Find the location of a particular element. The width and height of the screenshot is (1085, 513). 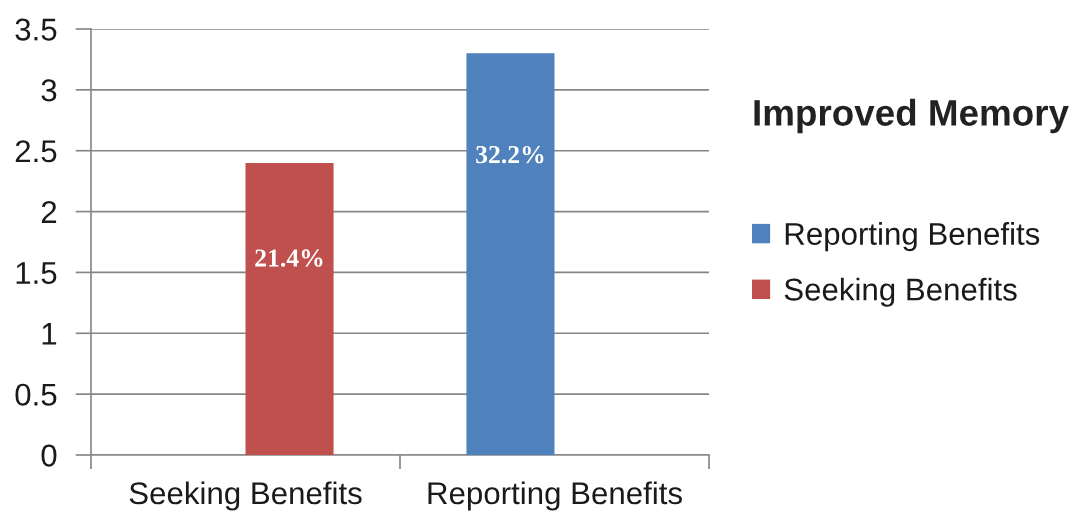

y-tick-label: 2.5 is located at coordinates (36, 151).